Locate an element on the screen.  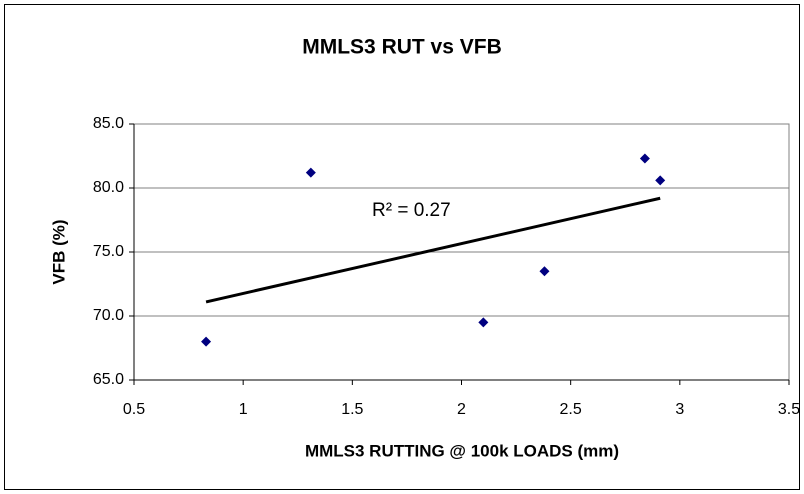
chart-title: MMLS3 RUT vs VFB is located at coordinates (402, 47).